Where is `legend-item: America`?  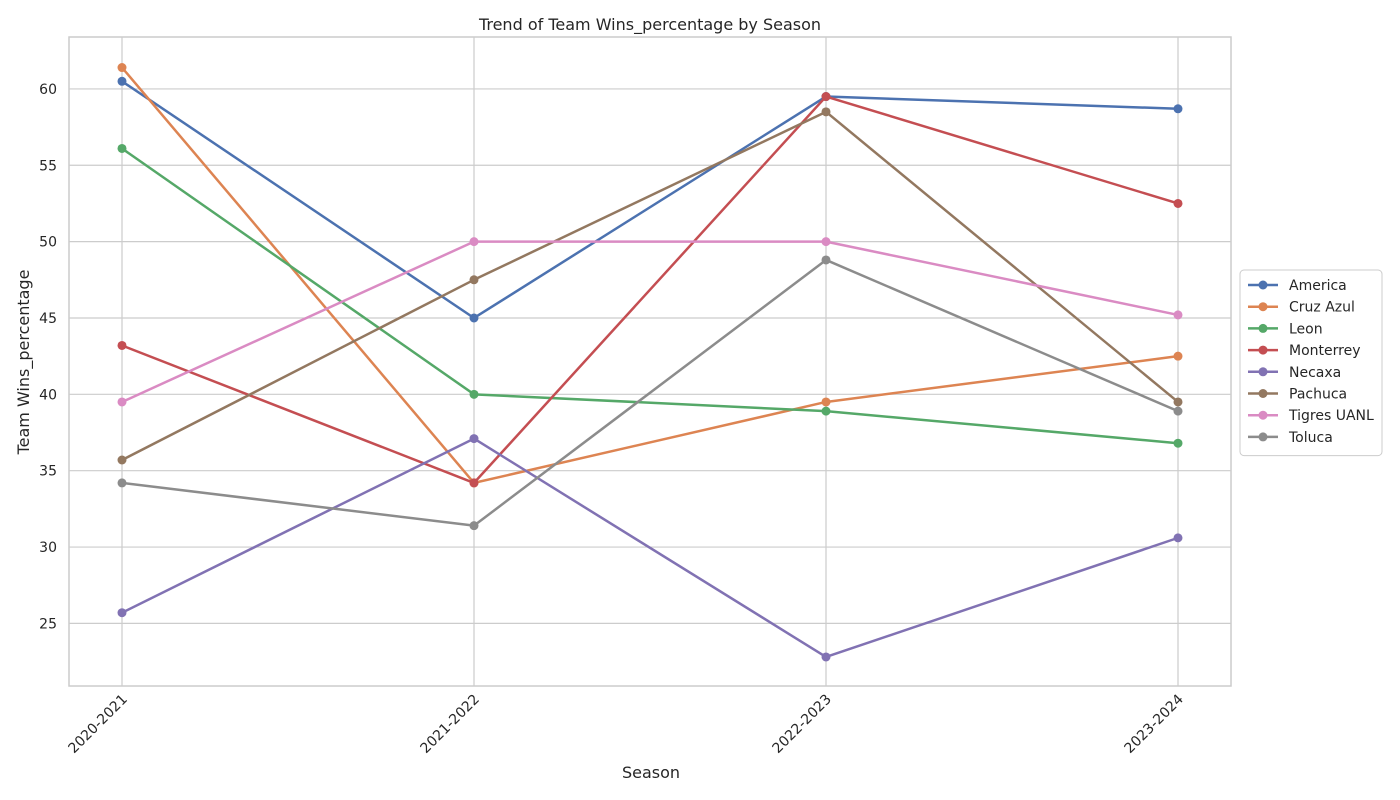 legend-item: America is located at coordinates (1297, 286).